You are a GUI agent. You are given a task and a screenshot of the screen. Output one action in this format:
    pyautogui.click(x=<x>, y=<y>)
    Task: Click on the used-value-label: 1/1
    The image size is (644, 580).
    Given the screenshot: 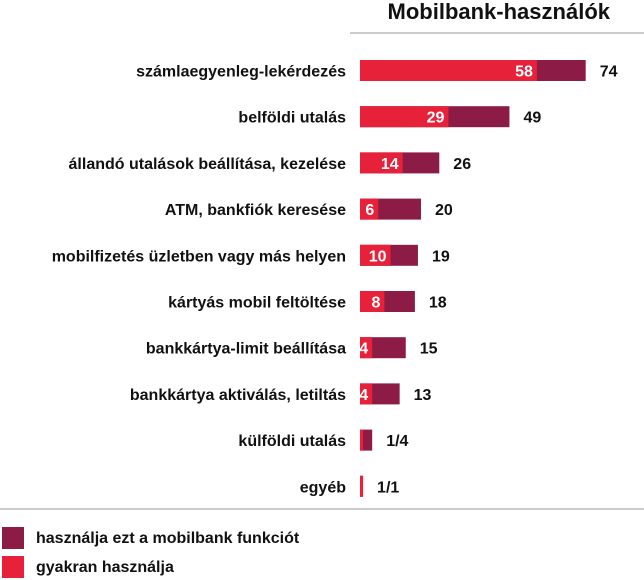 What is the action you would take?
    pyautogui.click(x=388, y=487)
    